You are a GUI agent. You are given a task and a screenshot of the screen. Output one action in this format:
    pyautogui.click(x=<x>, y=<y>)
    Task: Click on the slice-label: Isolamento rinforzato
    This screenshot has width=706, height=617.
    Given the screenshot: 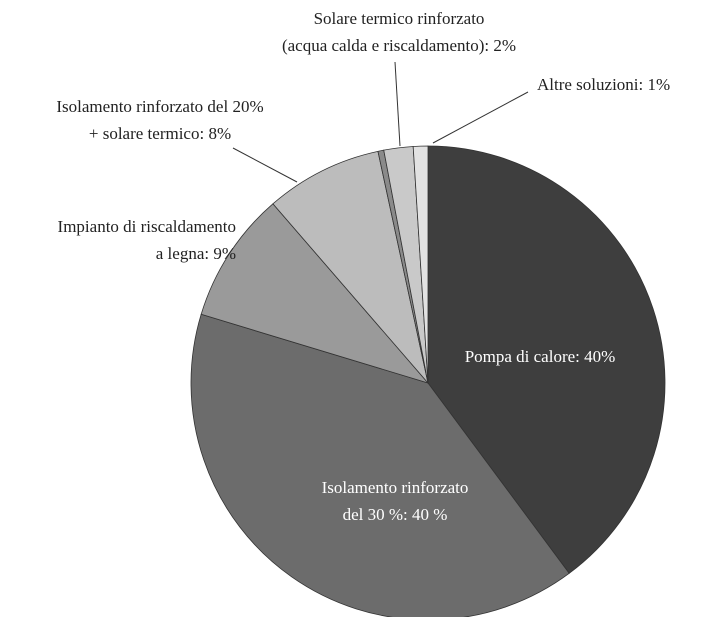 What is the action you would take?
    pyautogui.click(x=395, y=487)
    